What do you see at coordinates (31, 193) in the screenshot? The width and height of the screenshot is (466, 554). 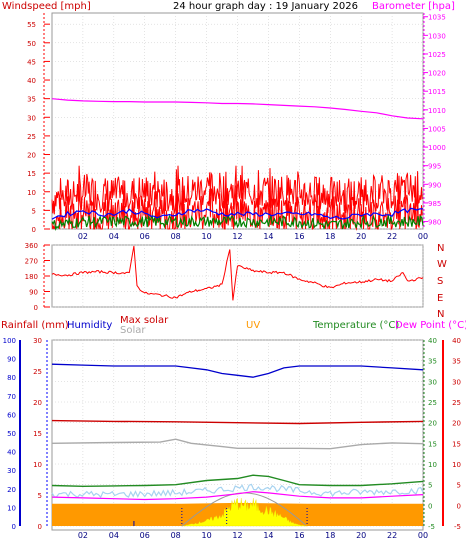 I see `wind-tick-label: 10` at bounding box center [31, 193].